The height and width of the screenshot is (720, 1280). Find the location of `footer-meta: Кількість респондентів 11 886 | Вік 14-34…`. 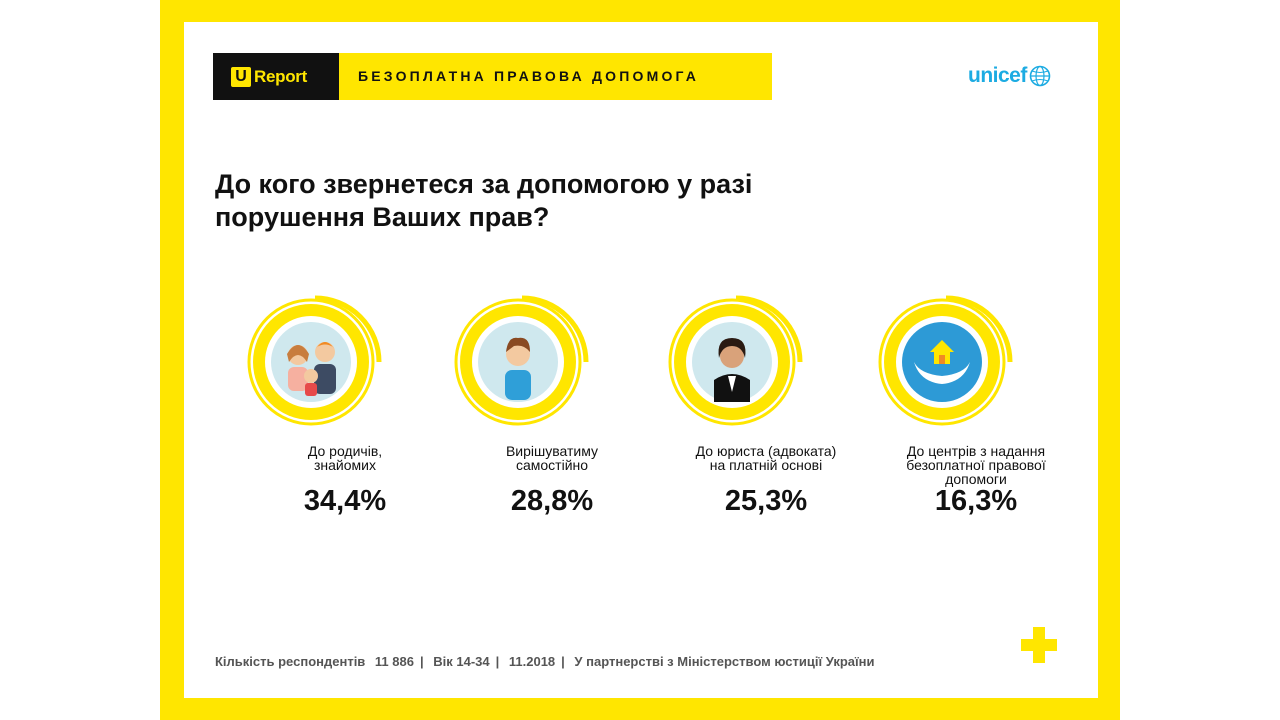

footer-meta: Кількість респондентів 11 886 | Вік 14-34… is located at coordinates (548, 661).